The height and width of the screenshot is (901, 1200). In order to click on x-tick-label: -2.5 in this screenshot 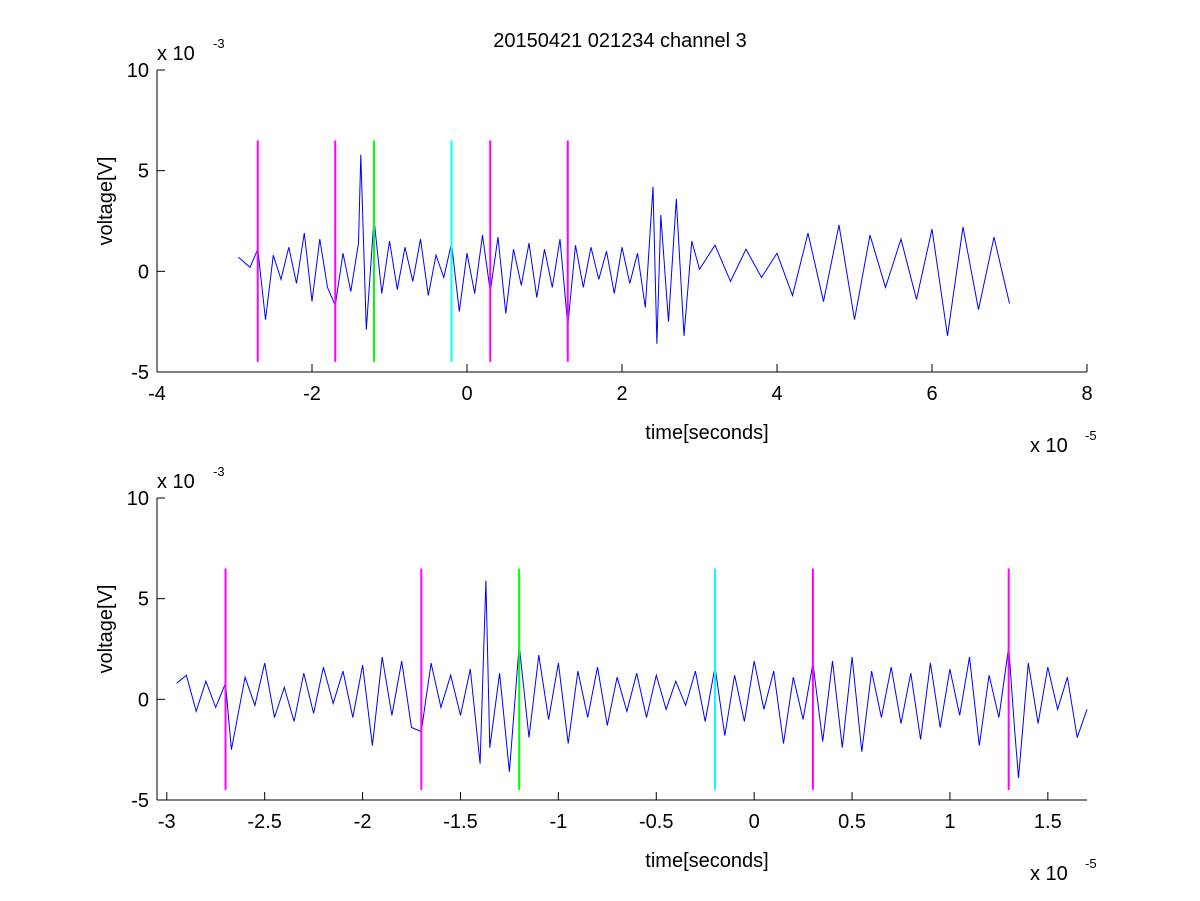, I will do `click(264, 822)`.